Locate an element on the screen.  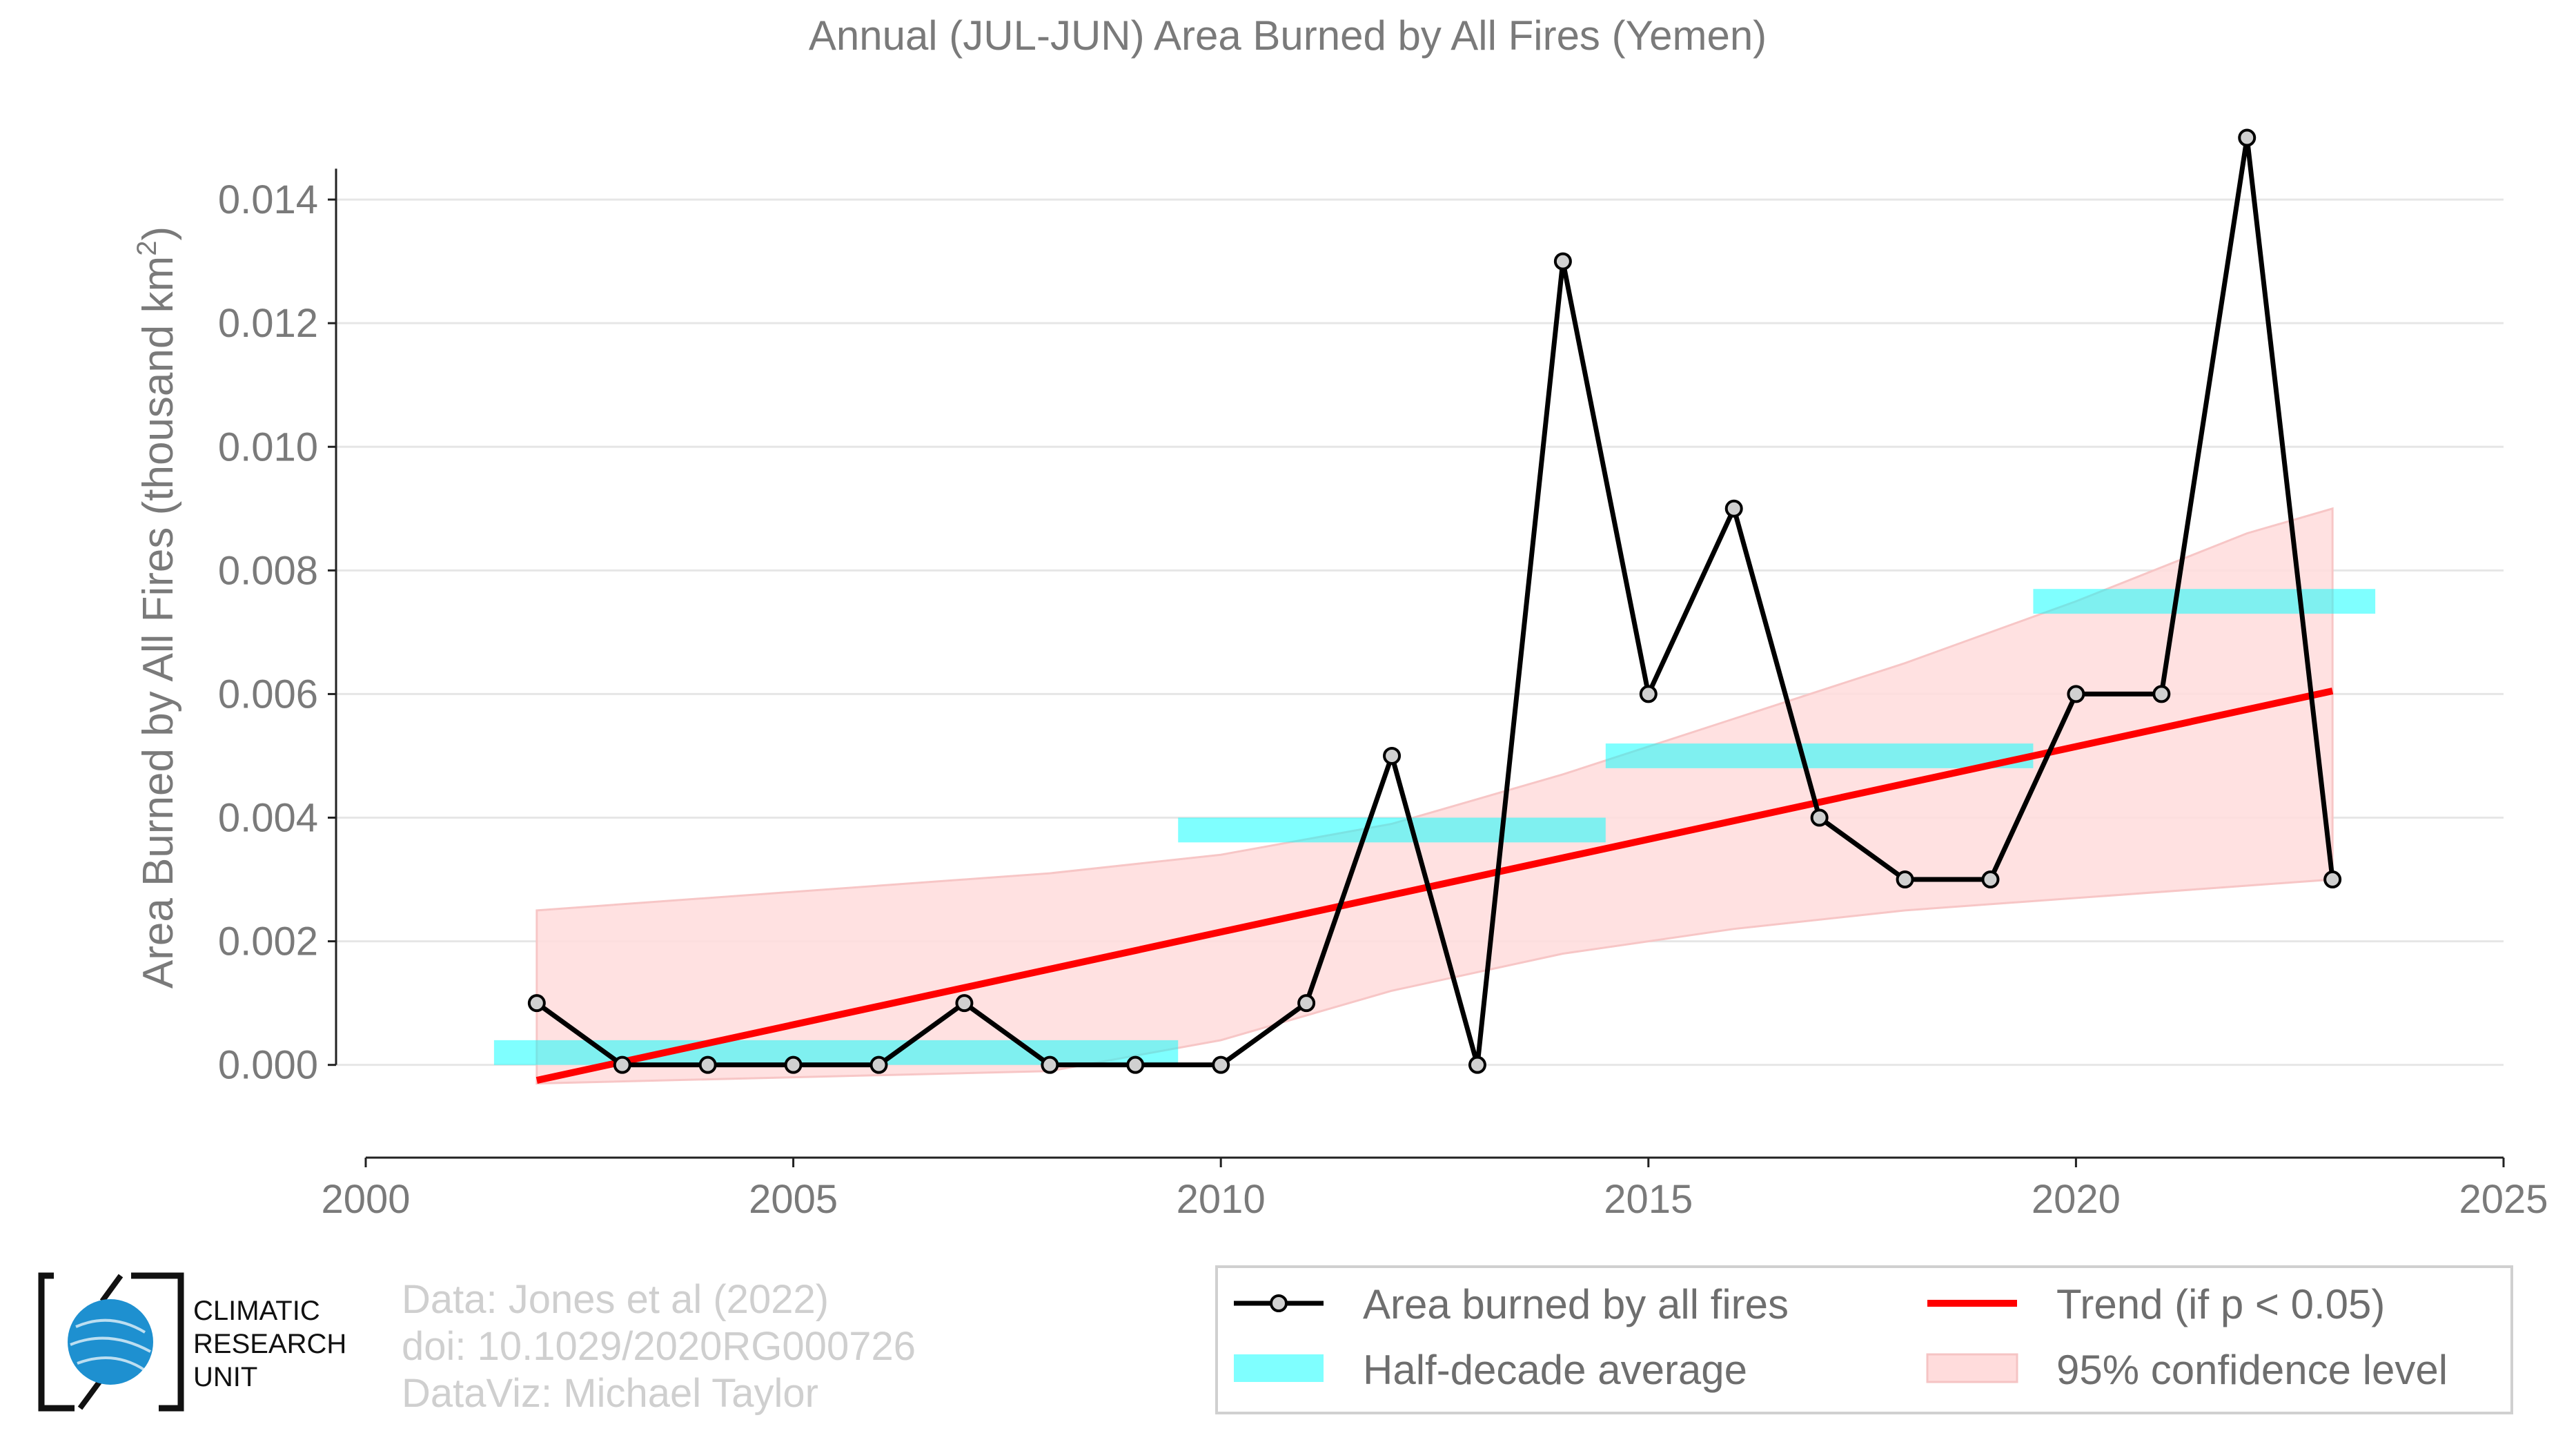
y-tick-label: 0.006 is located at coordinates (268, 694).